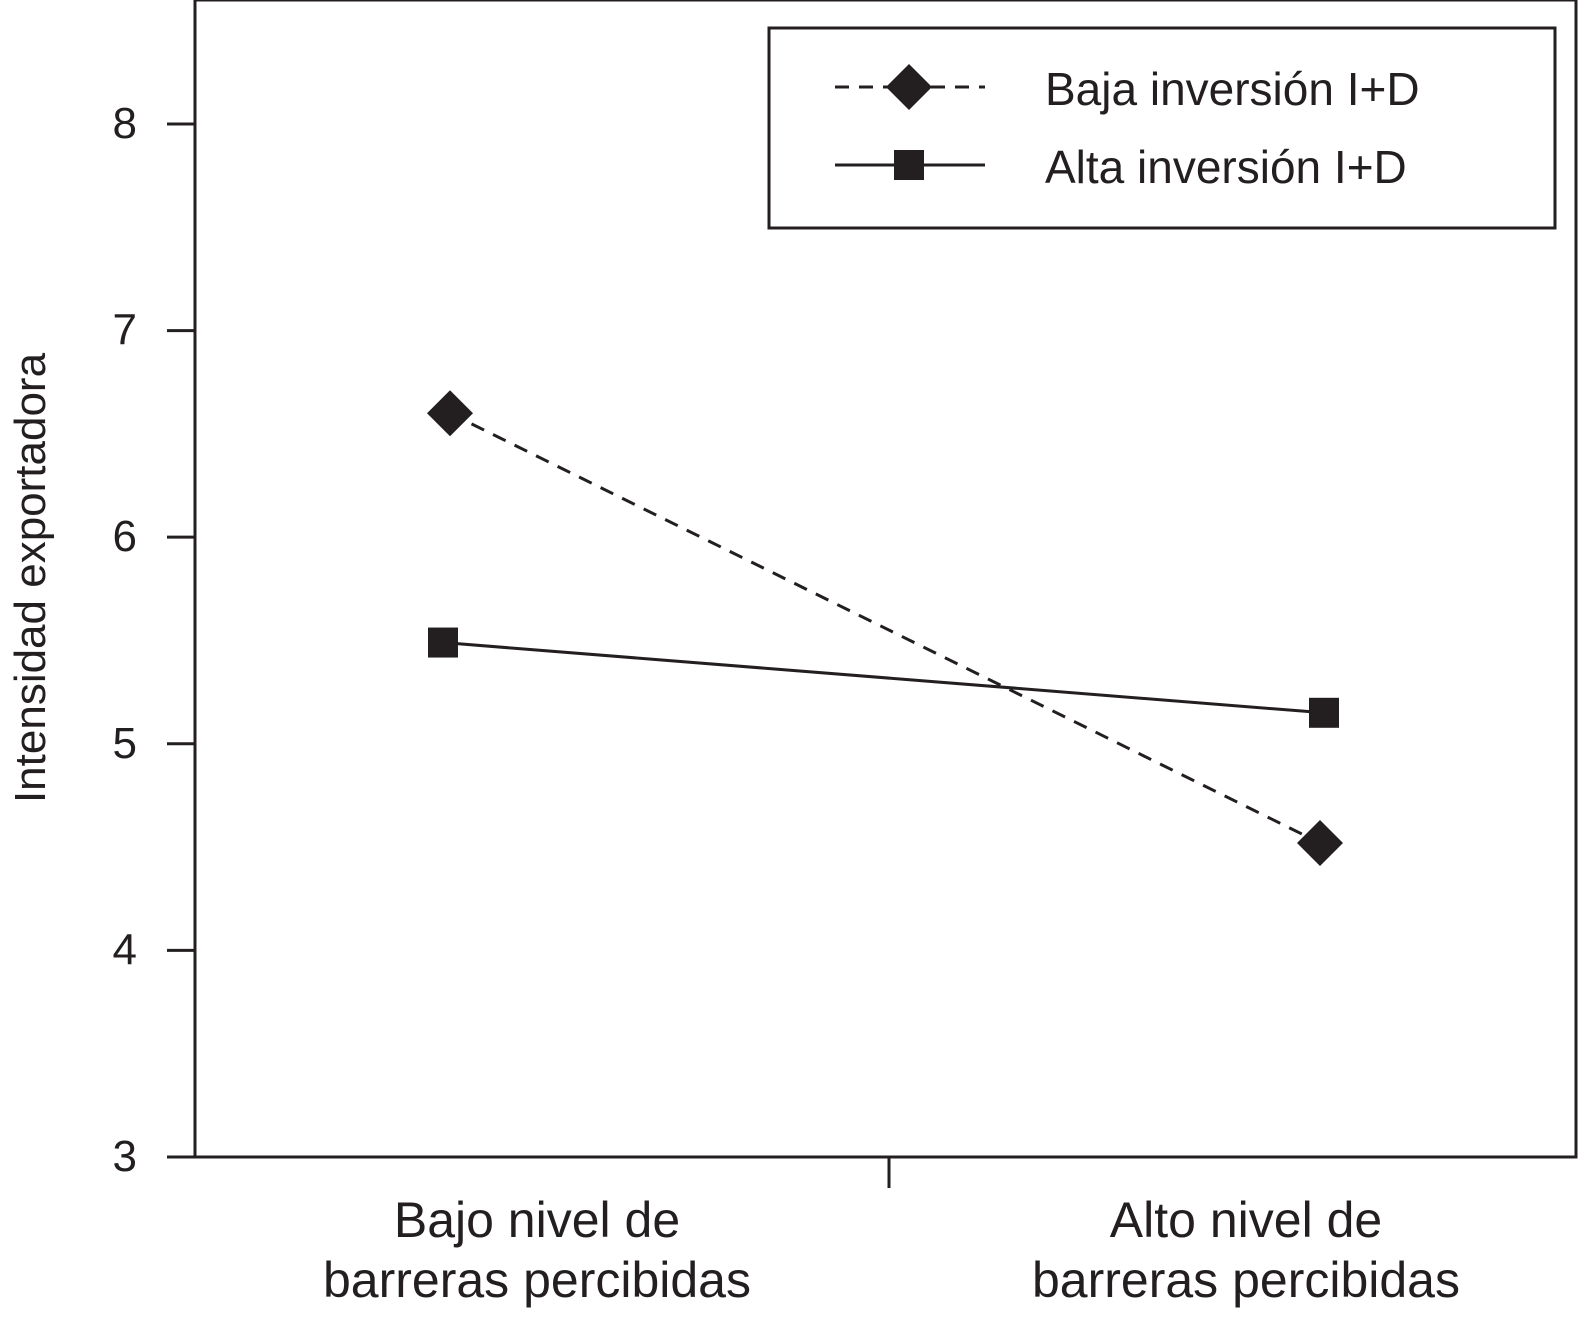  I want to click on series-line, so click(883, 678).